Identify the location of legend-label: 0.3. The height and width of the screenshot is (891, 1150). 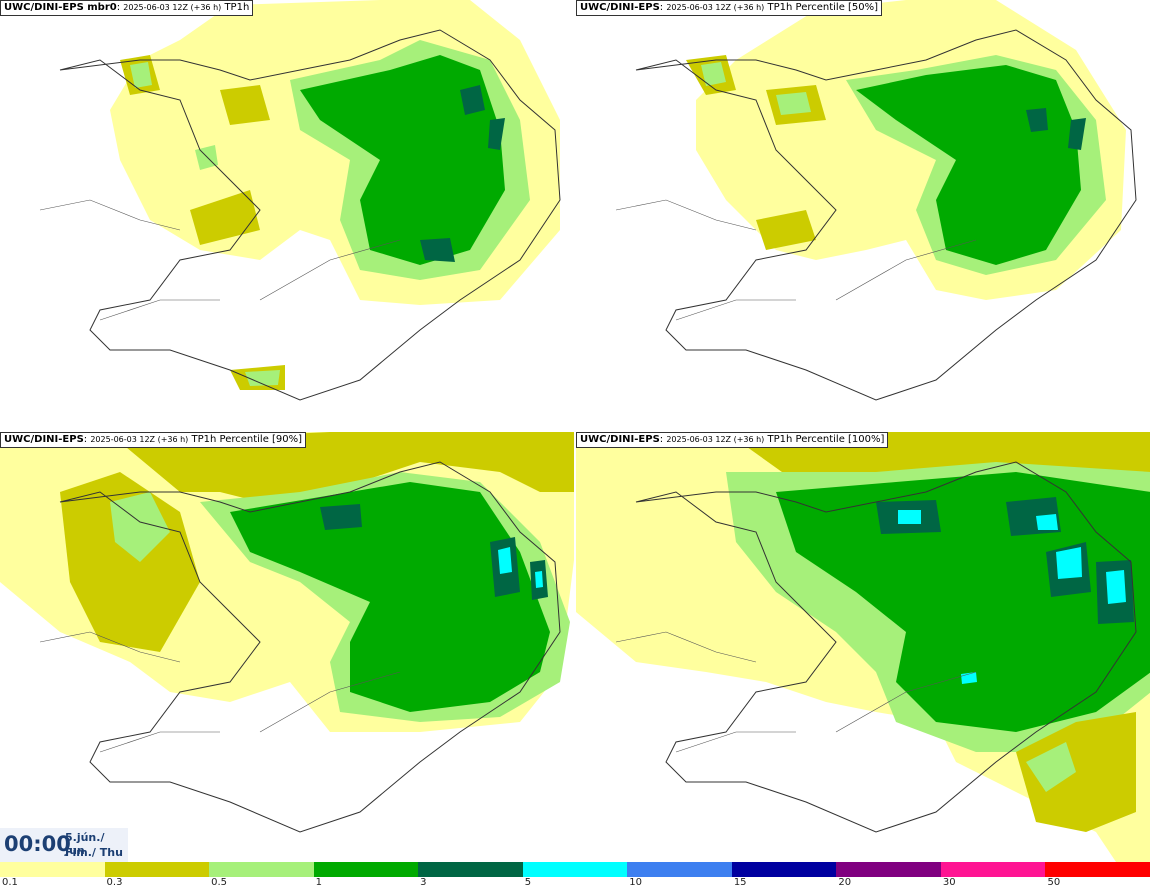
(114, 882).